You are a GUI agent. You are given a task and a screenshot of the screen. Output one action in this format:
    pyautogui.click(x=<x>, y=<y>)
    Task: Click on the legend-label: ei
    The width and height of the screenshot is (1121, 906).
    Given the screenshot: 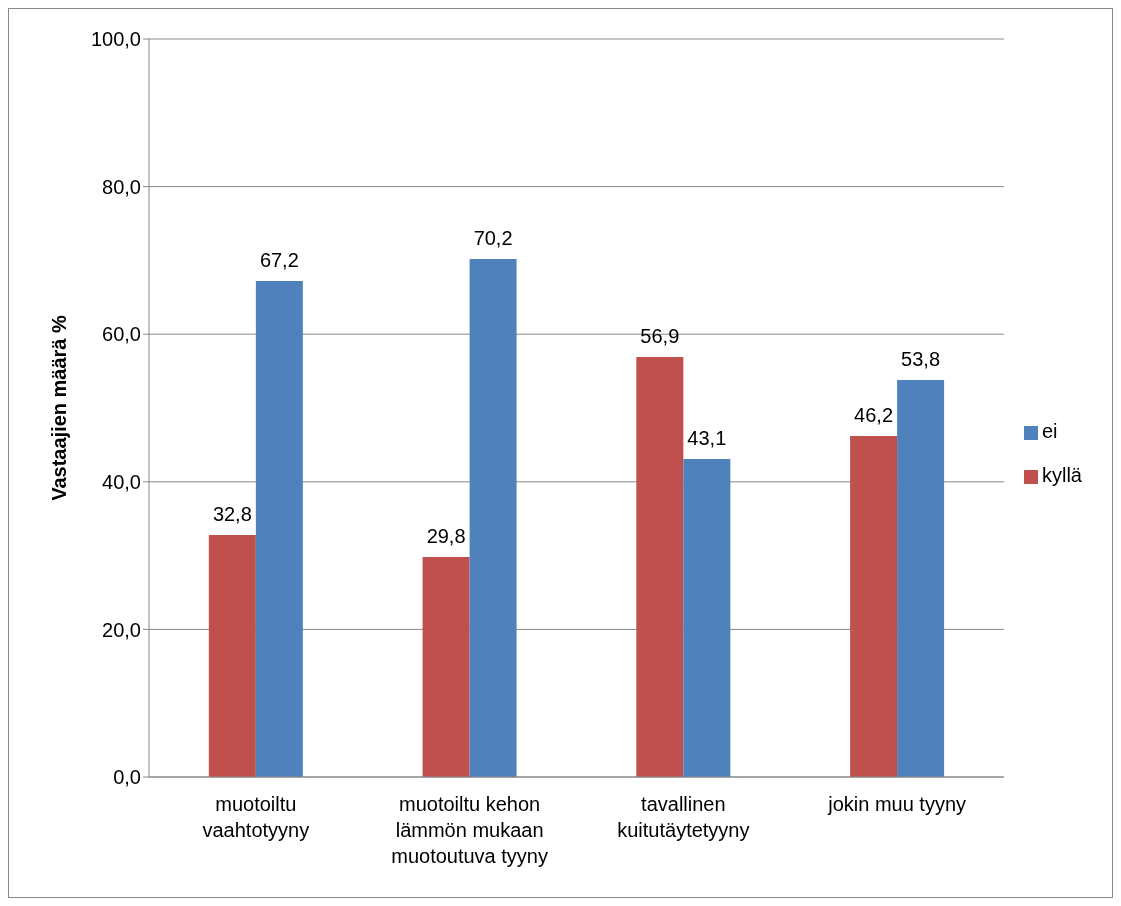 What is the action you would take?
    pyautogui.click(x=1049, y=431)
    